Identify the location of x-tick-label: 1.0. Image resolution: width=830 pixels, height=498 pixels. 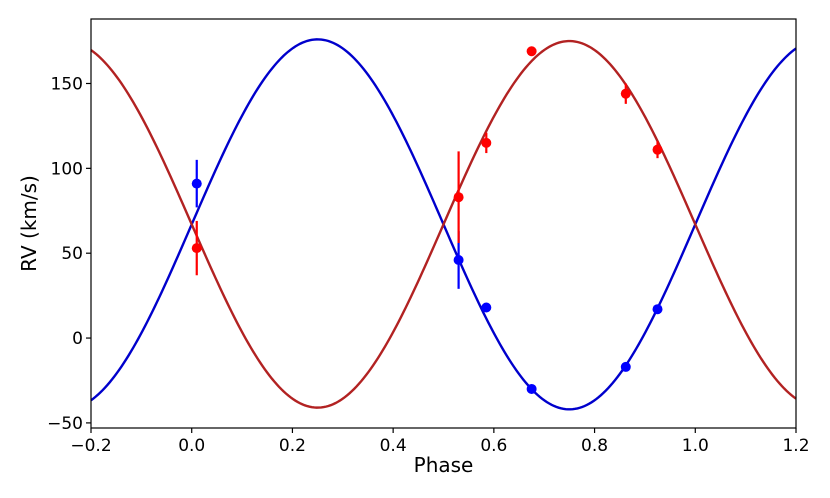
(695, 446).